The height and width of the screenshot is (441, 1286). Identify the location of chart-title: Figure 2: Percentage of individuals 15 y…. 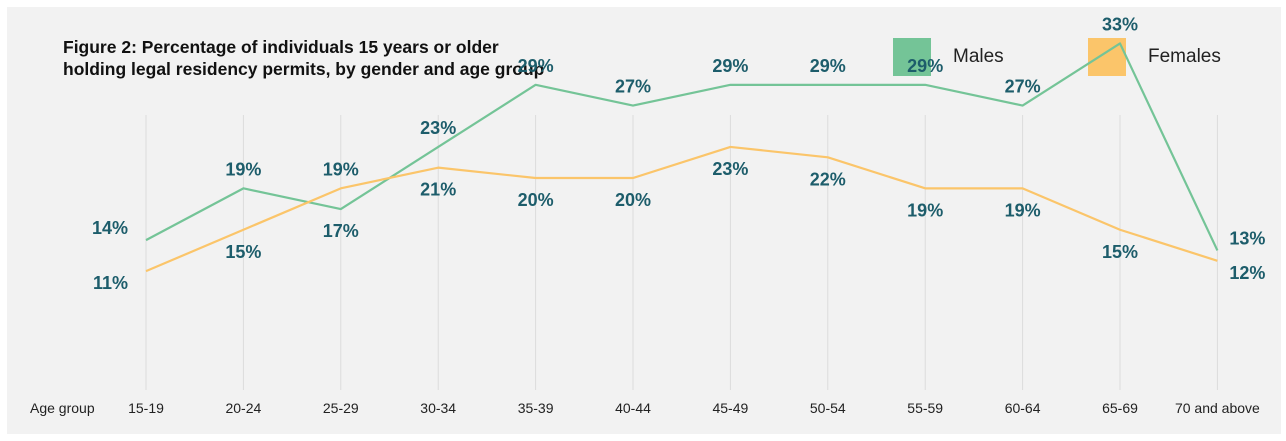
(343, 58).